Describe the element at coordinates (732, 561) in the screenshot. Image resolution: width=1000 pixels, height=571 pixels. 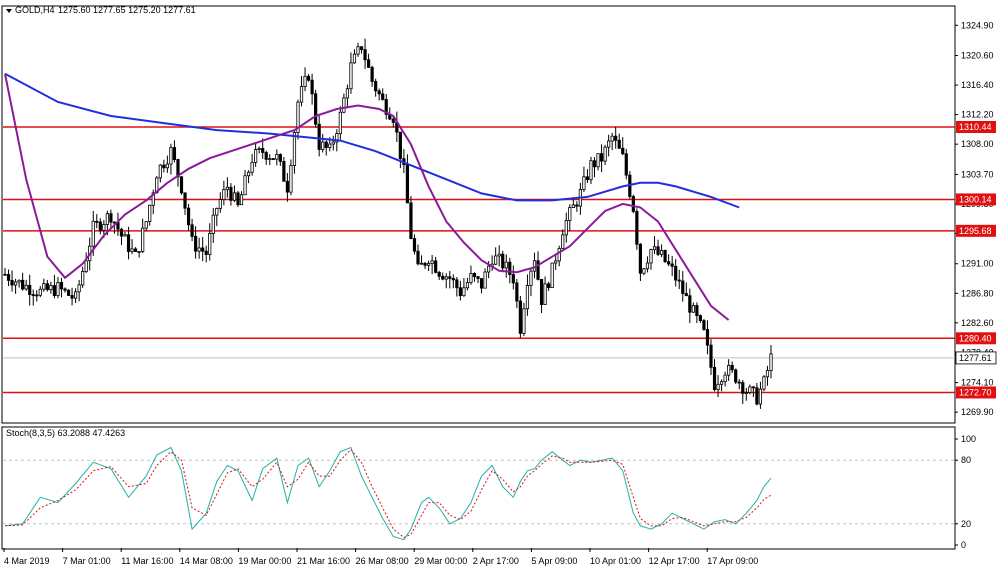
I see `time-tick-label: 17 Apr 09:00` at that location.